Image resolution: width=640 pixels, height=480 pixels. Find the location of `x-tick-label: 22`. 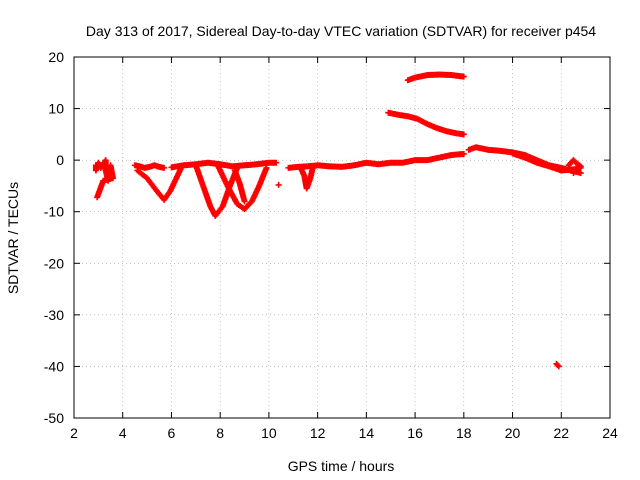

x-tick-label: 22 is located at coordinates (561, 433).